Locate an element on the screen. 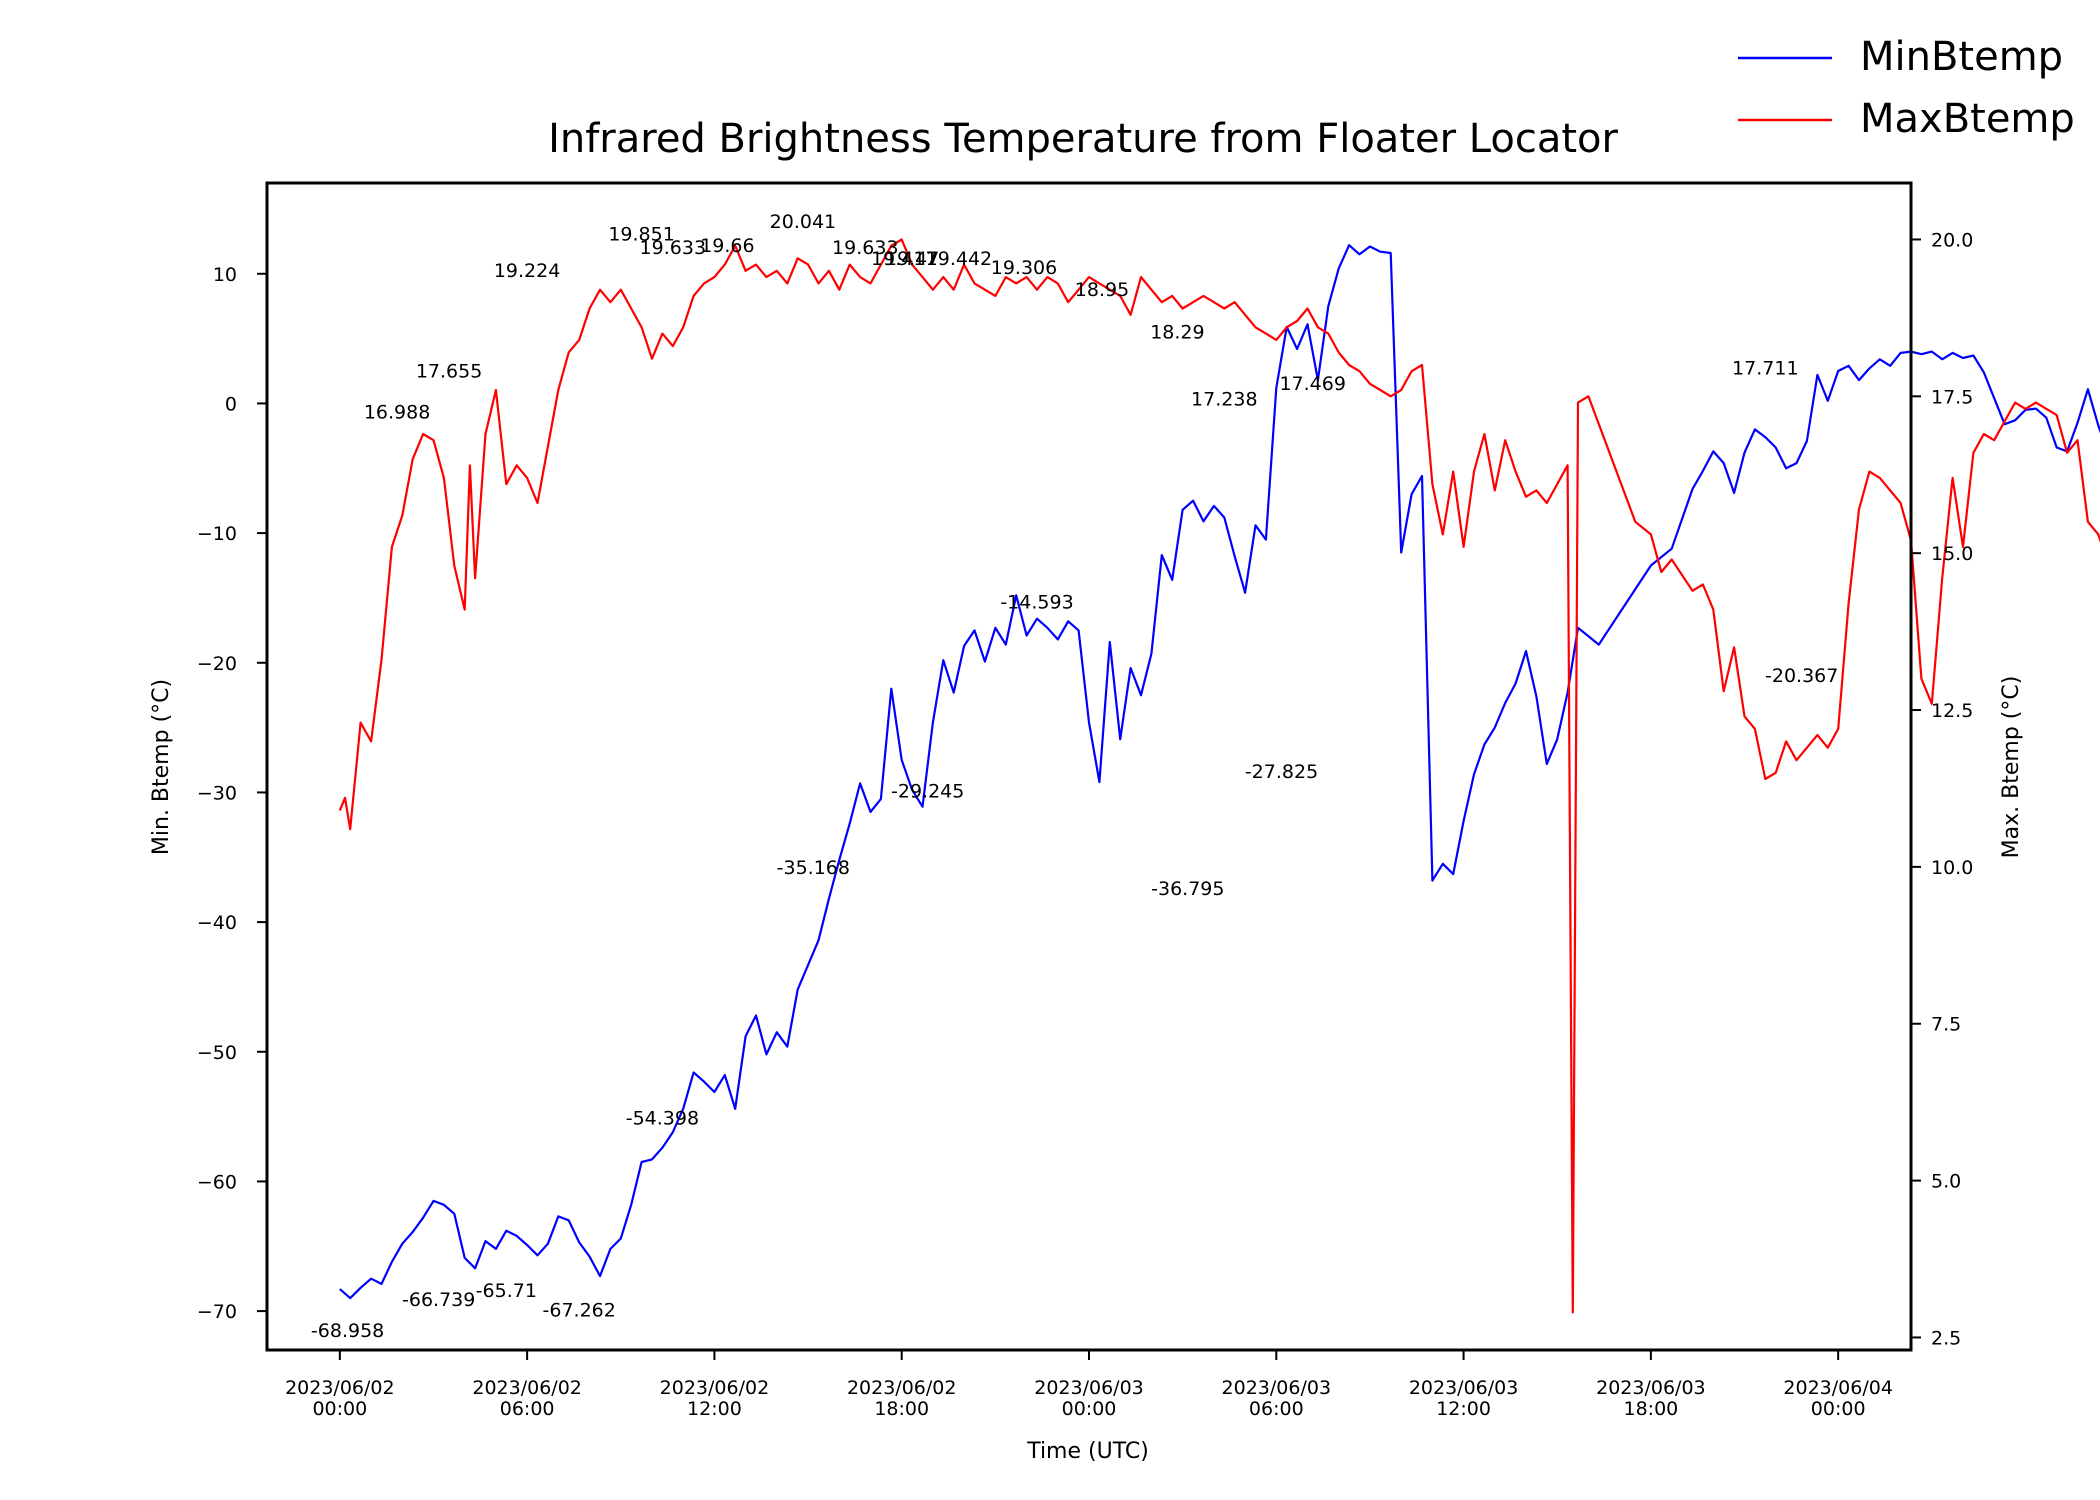 This screenshot has width=2100, height=1500. annotation-minbtemp: -27.825 is located at coordinates (1281, 772).